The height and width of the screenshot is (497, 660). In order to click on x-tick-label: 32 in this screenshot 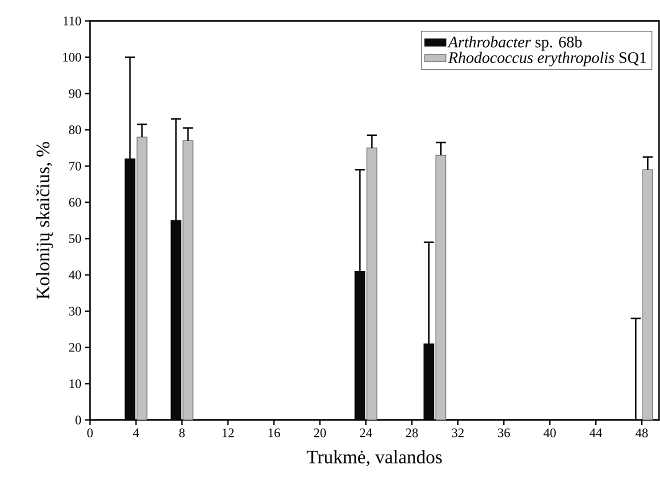, I will do `click(458, 433)`.